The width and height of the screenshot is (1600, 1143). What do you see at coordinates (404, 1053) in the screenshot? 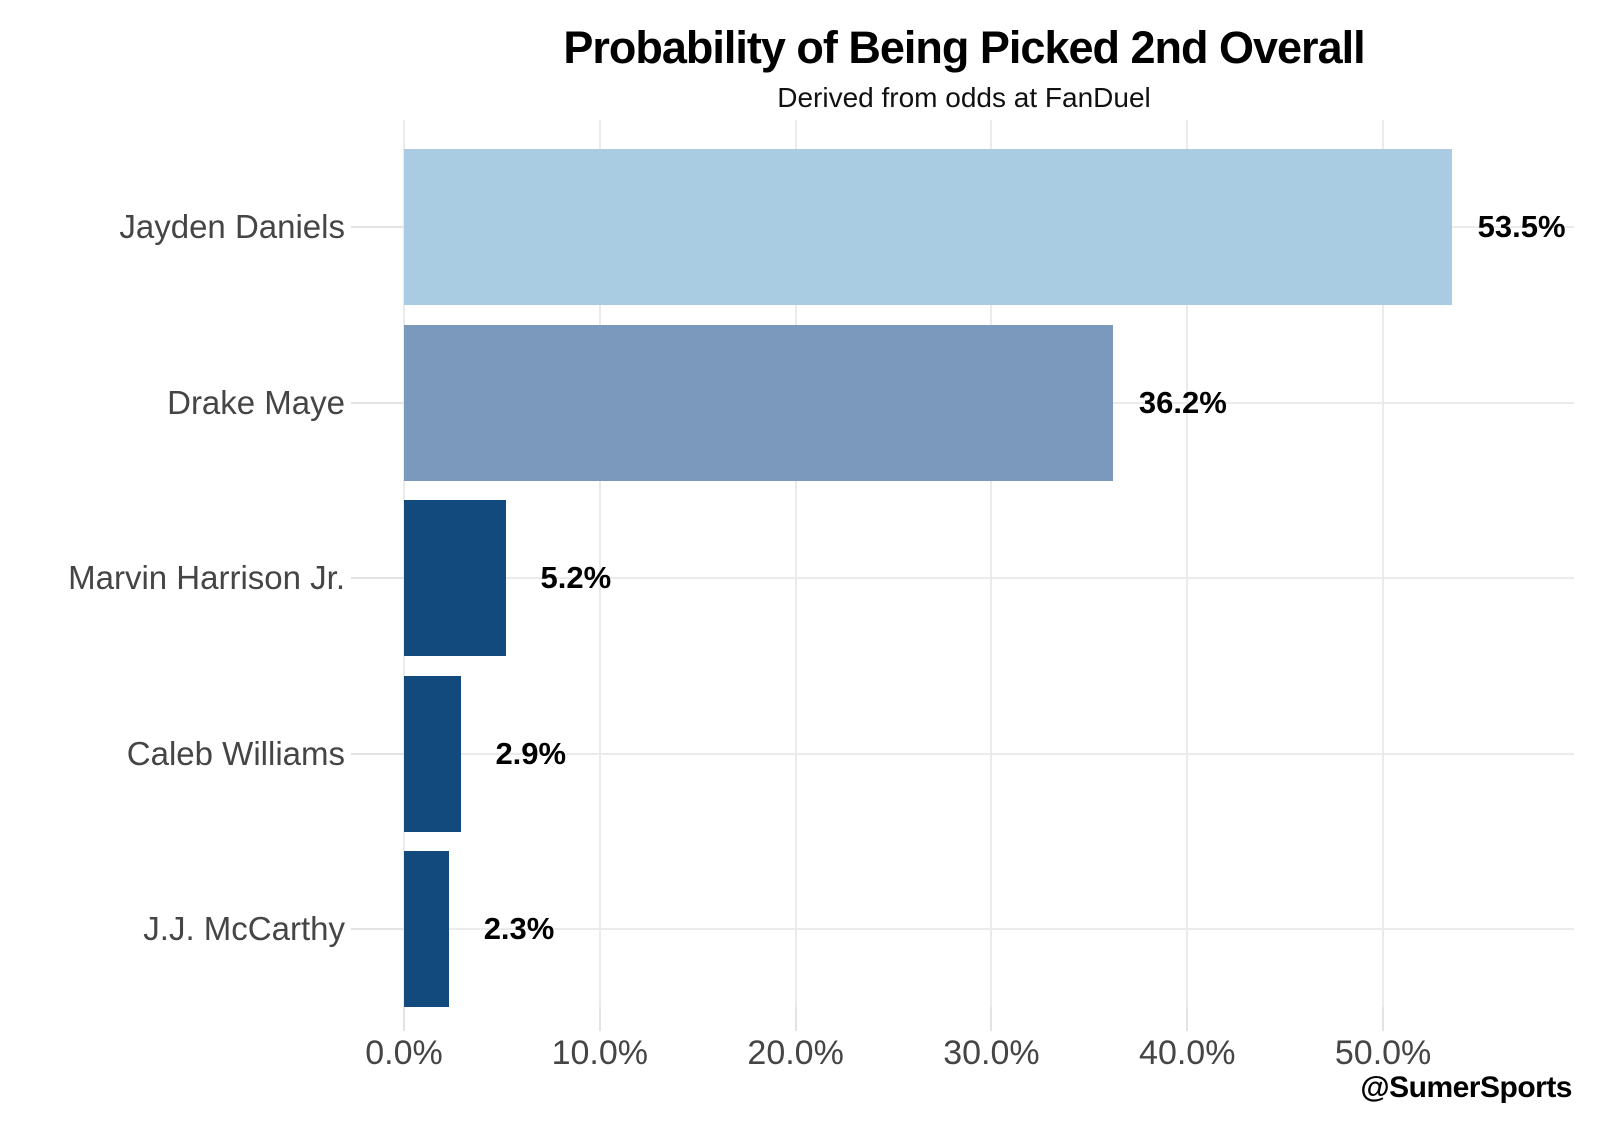
I see `x-axis-tick-label: 0.0%` at bounding box center [404, 1053].